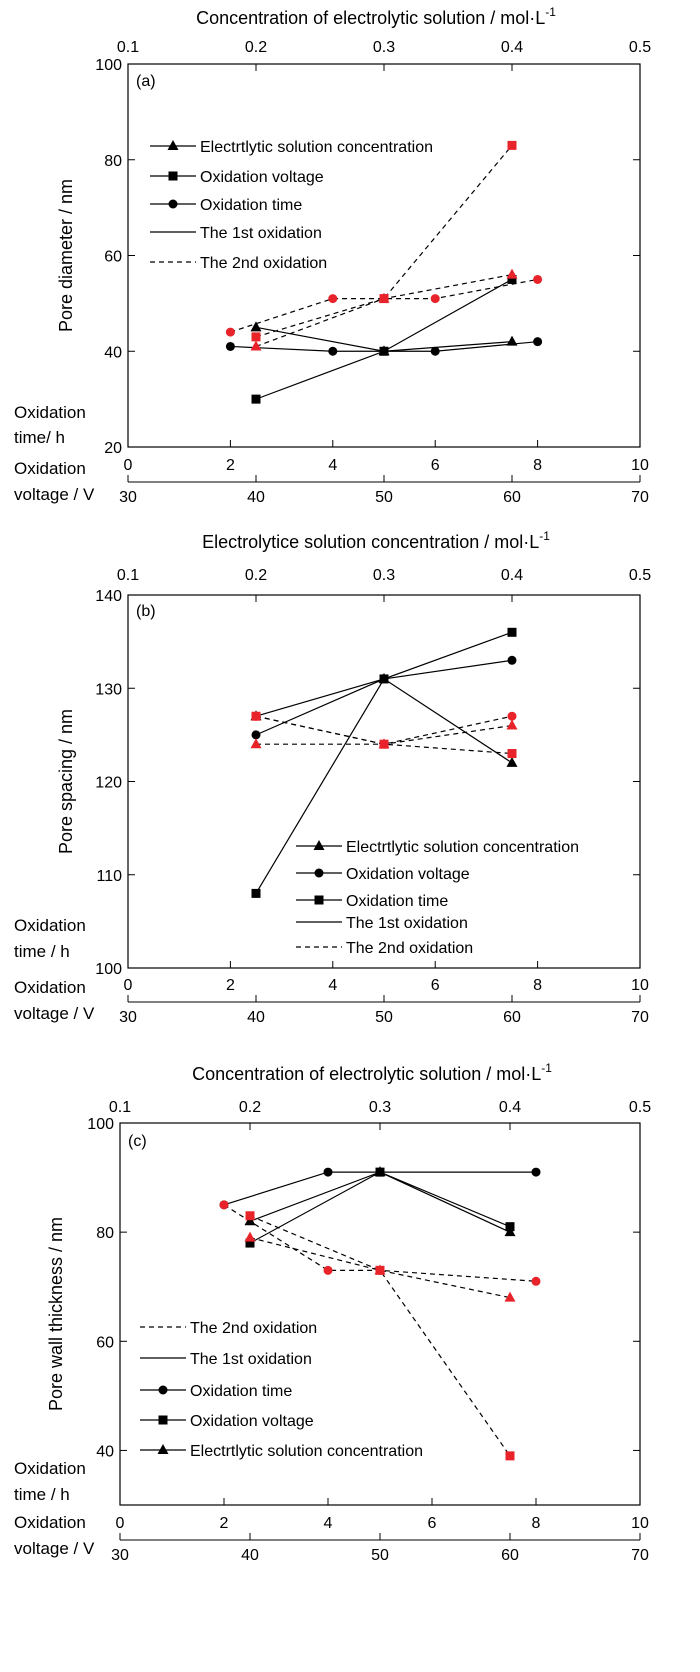 This screenshot has height=1672, width=700. What do you see at coordinates (113, 448) in the screenshot?
I see `y-axis-tick-label: 20` at bounding box center [113, 448].